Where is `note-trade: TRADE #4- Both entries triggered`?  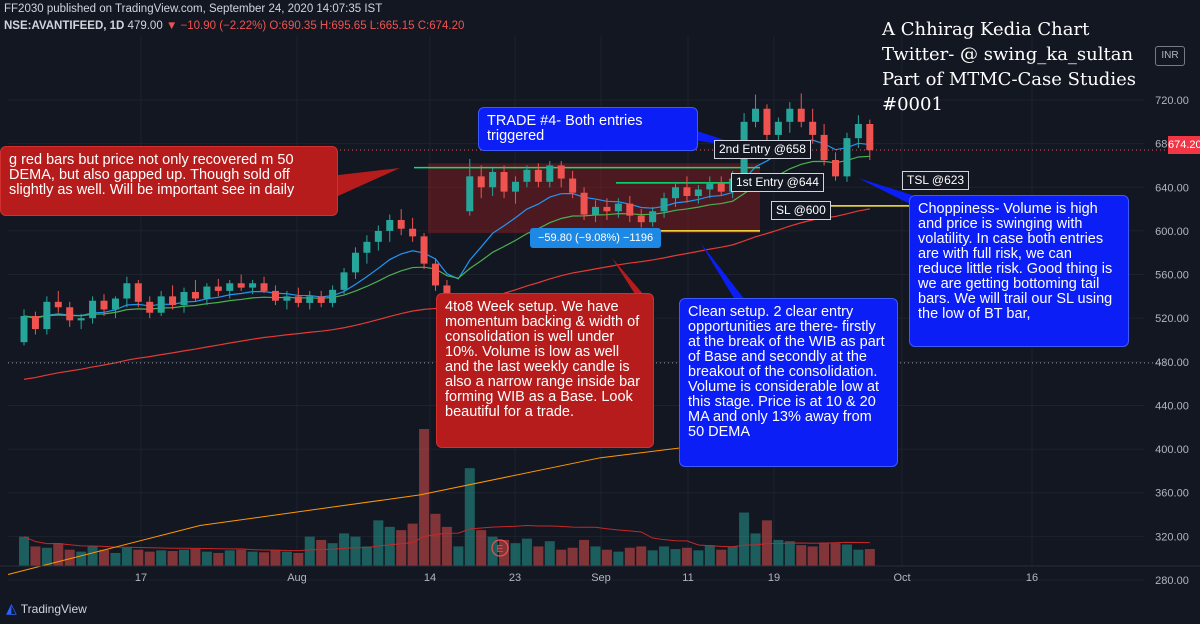
note-trade: TRADE #4- Both entries triggered is located at coordinates (588, 129).